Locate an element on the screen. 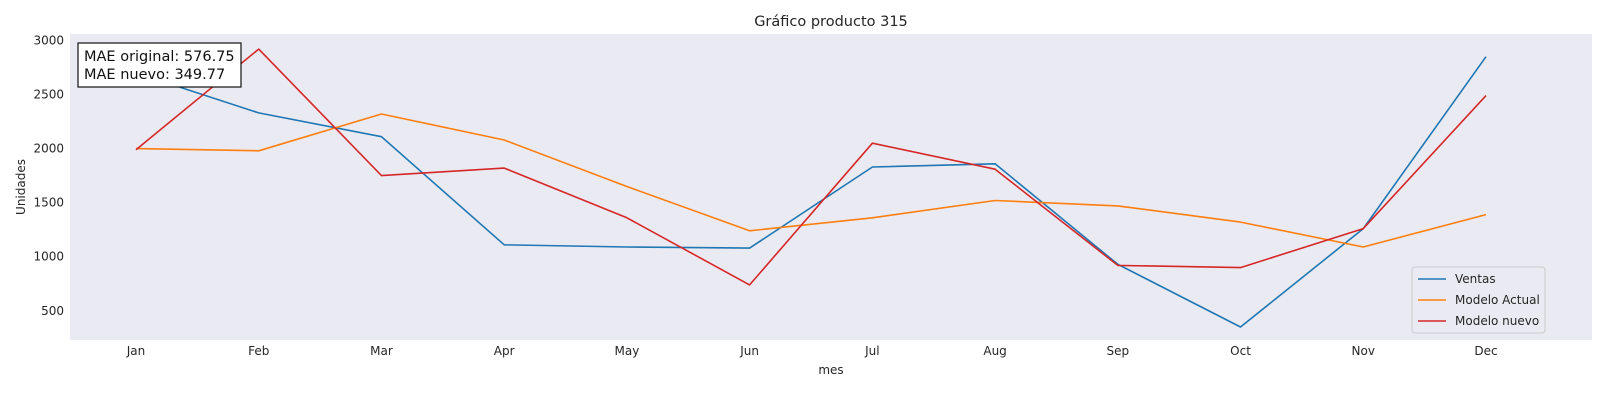 The width and height of the screenshot is (1600, 400). y-tick-label: 2500 is located at coordinates (48, 95).